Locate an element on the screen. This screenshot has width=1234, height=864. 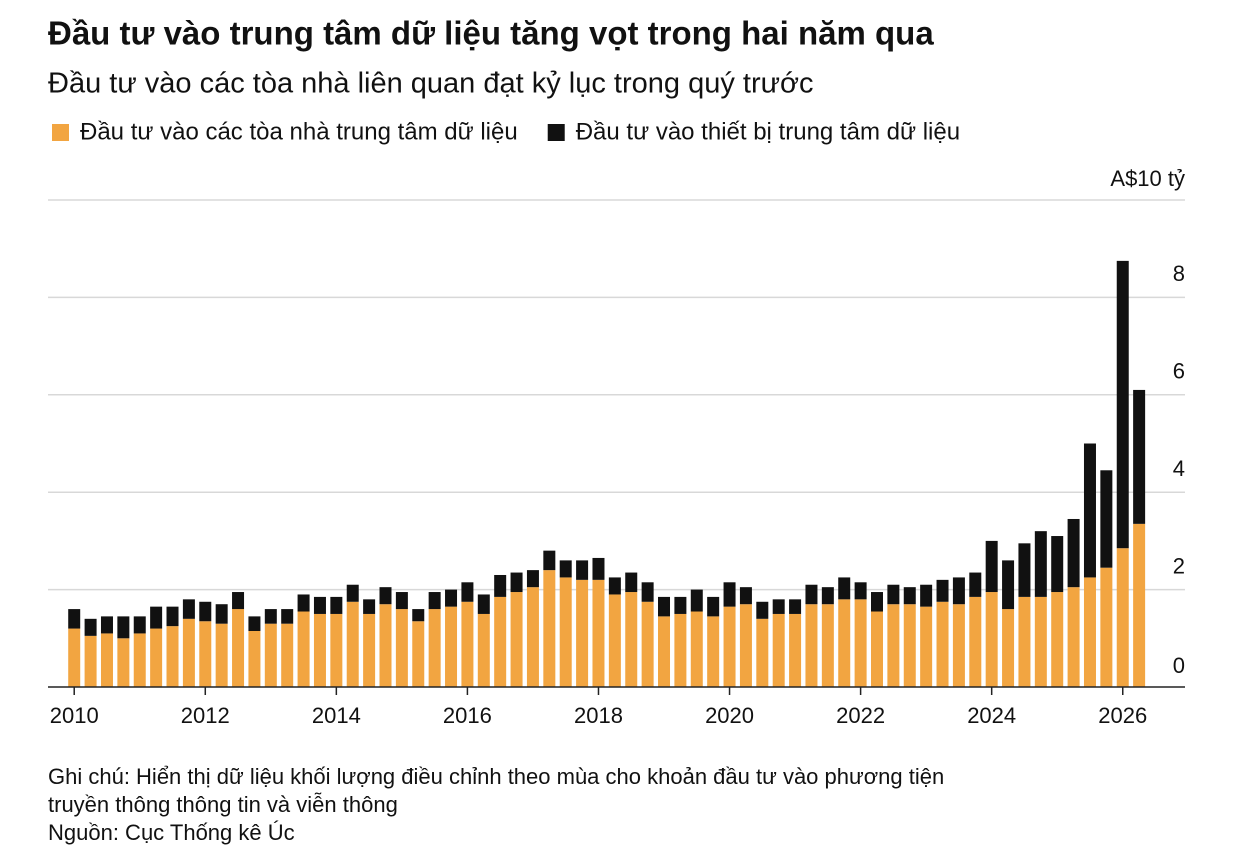
x-tick-label: 2020 is located at coordinates (729, 715).